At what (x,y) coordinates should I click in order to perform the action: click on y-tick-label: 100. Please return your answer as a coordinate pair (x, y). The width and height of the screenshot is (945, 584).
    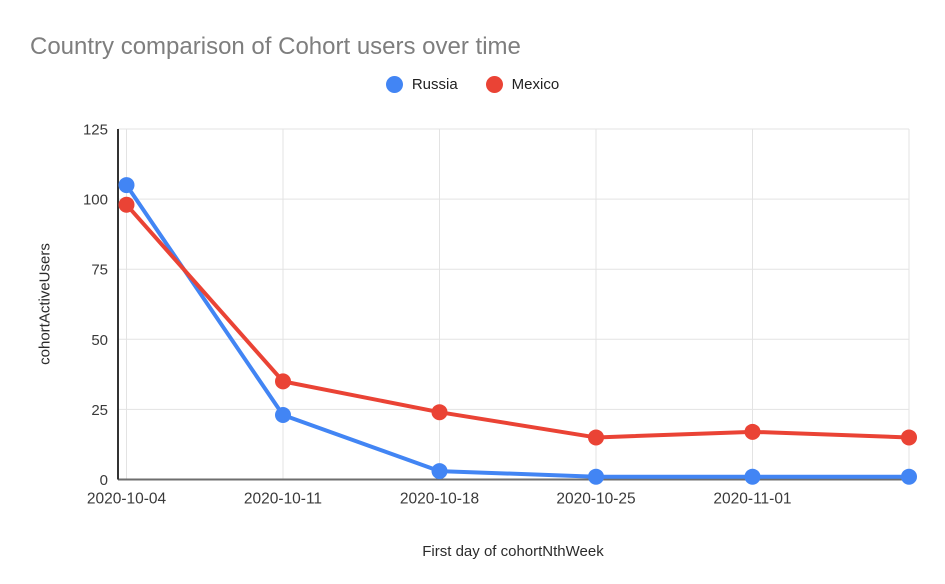
    Looking at the image, I should click on (95, 200).